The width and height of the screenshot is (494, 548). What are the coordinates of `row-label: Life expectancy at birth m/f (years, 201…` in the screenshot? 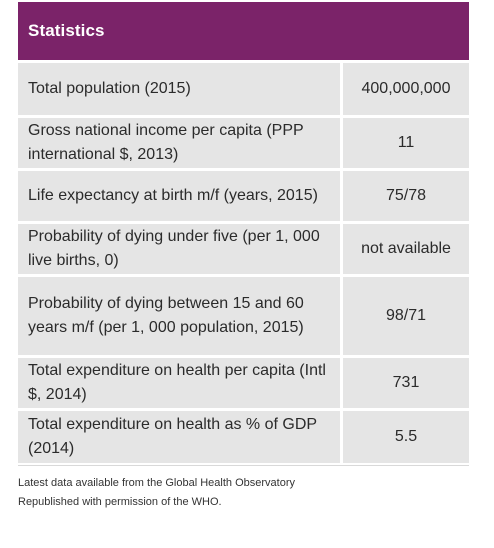 It's located at (180, 196).